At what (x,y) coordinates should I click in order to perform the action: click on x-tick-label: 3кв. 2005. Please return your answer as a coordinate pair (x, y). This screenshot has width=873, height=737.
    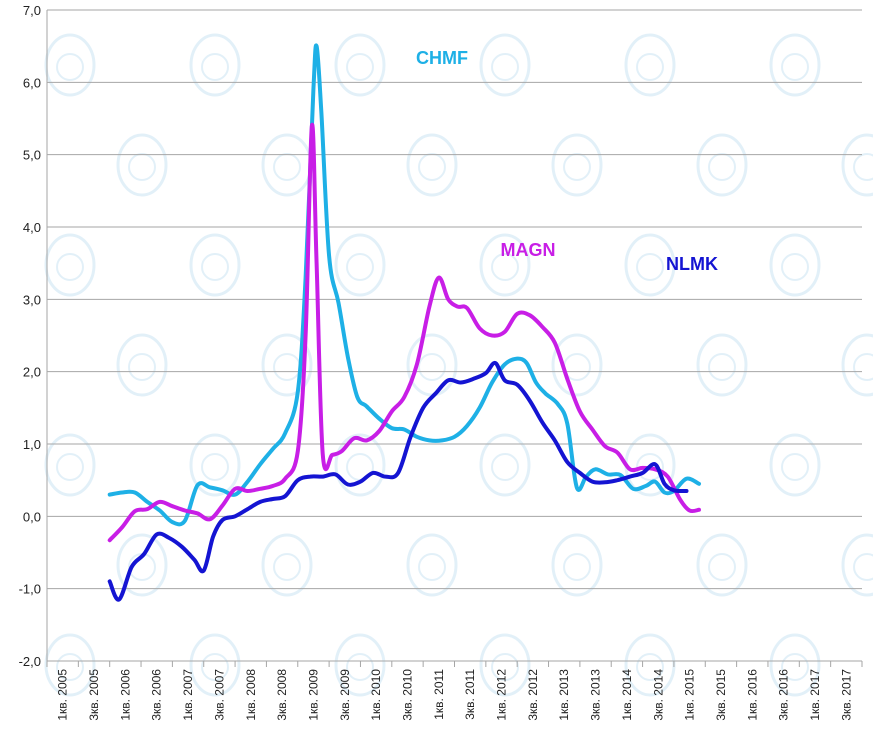
    Looking at the image, I should click on (94, 695).